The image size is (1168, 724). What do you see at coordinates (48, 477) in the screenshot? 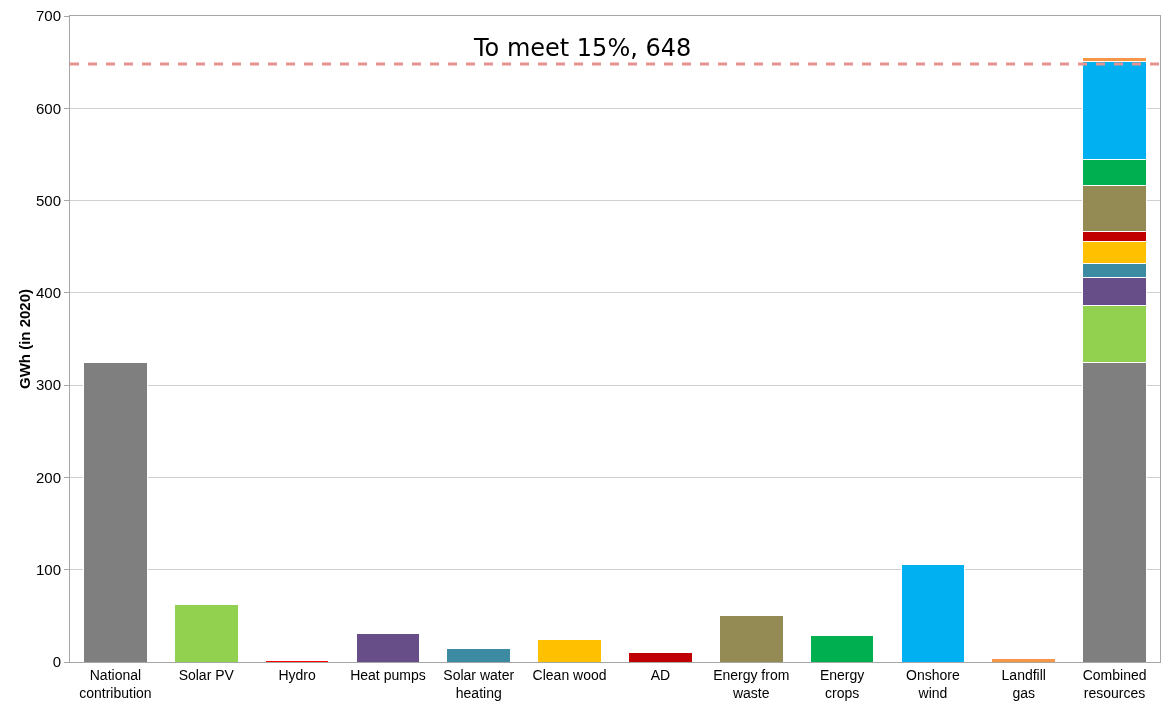
I see `y-tick-label: 200` at bounding box center [48, 477].